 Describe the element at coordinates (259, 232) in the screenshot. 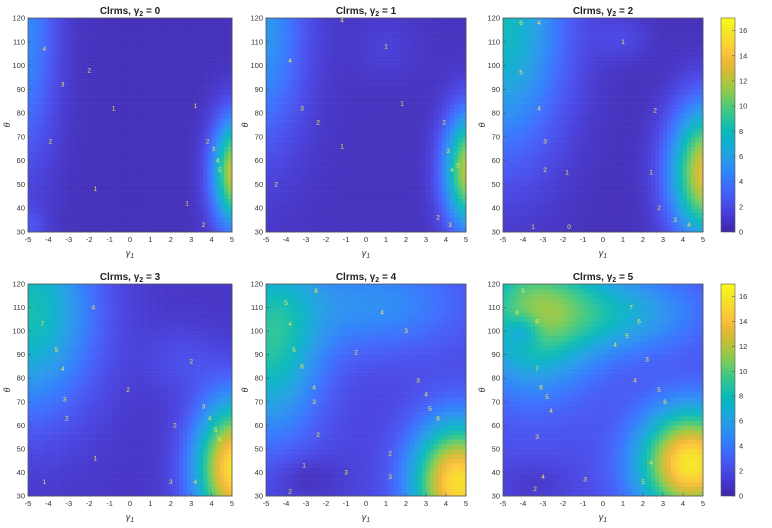

I see `y-tick-label: 30` at that location.